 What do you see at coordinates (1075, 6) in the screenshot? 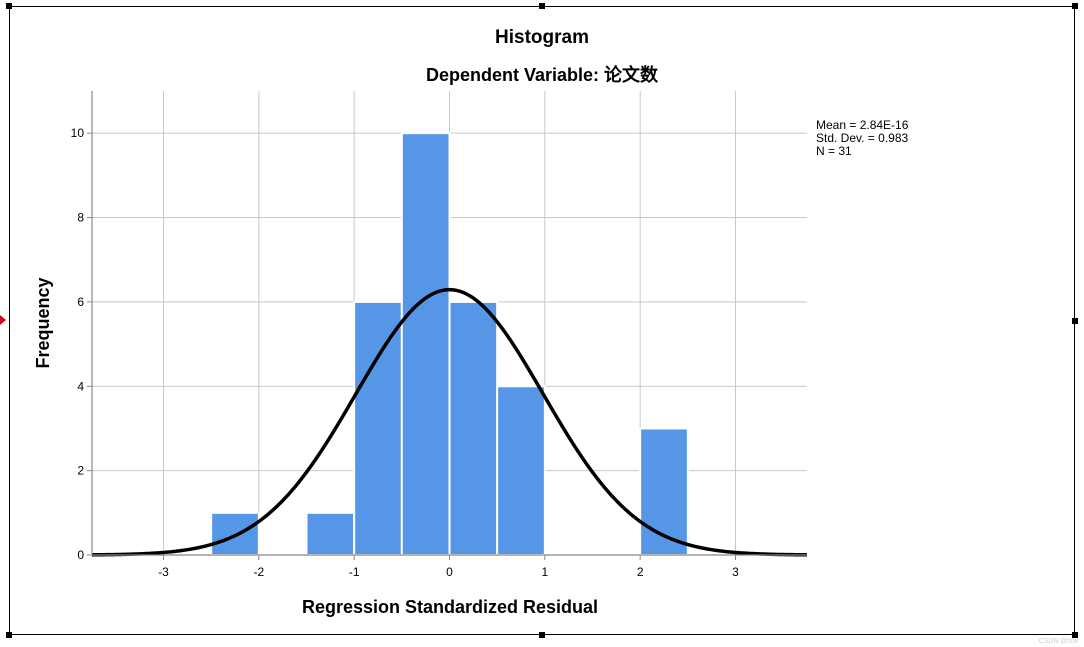
I see `resize-handle-top-right` at bounding box center [1075, 6].